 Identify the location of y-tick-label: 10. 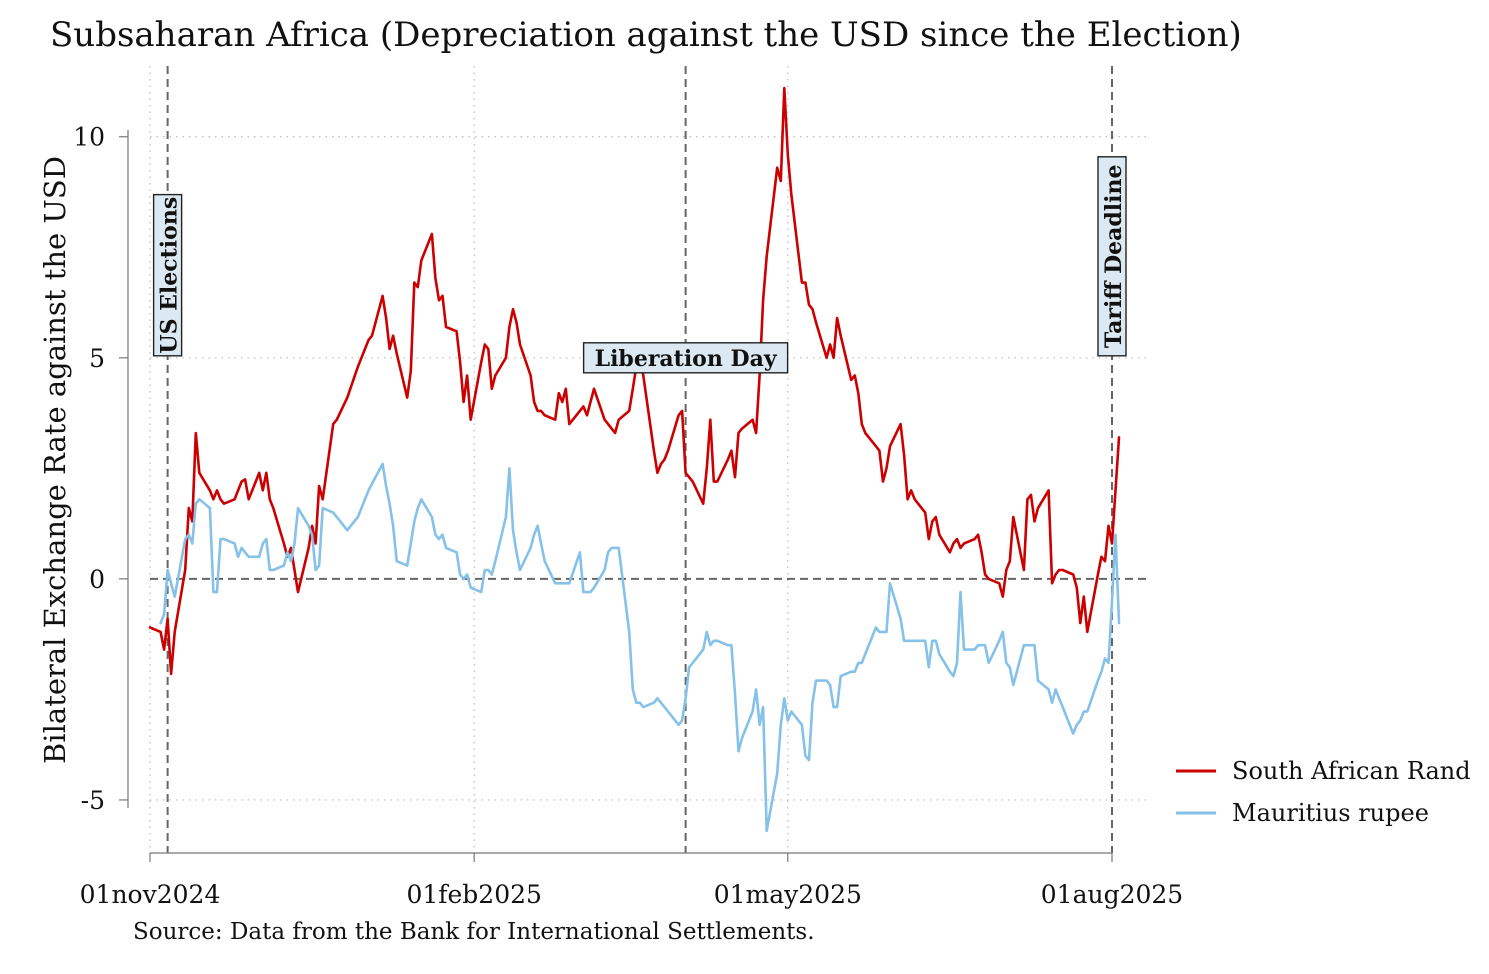
(89, 137).